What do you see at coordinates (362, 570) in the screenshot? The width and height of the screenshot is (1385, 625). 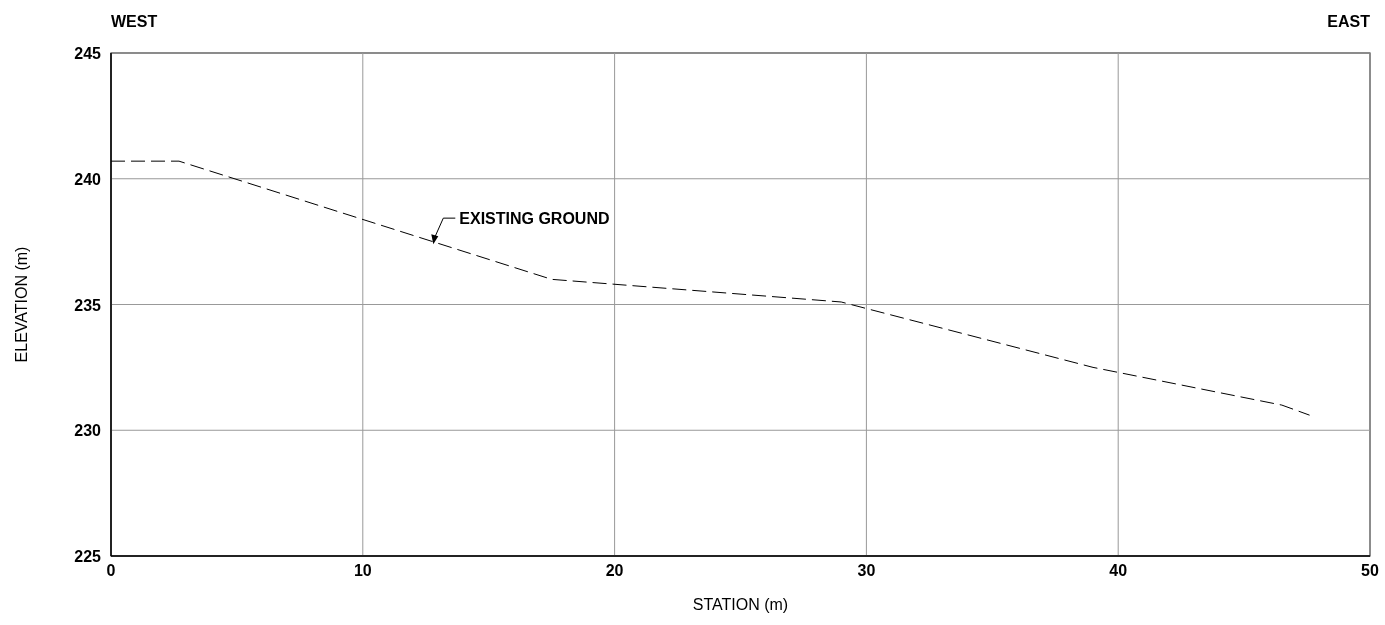 I see `x-tick-label: 10` at bounding box center [362, 570].